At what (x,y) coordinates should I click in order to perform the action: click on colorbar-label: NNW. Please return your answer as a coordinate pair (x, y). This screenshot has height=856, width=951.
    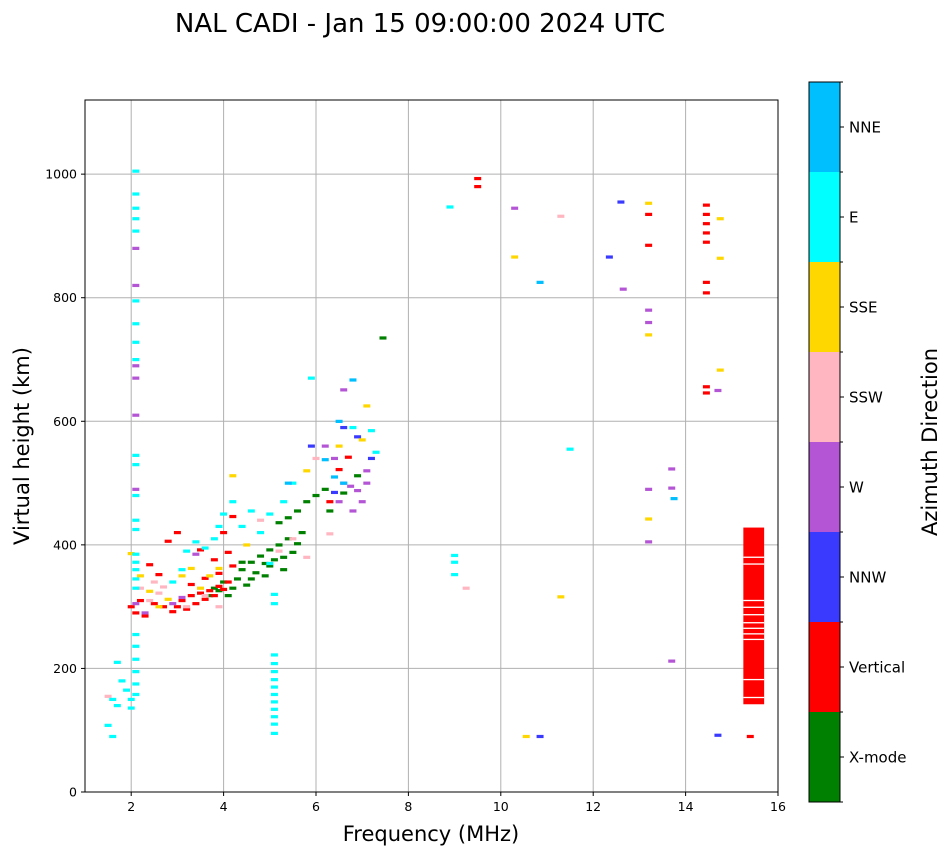
    Looking at the image, I should click on (867, 578).